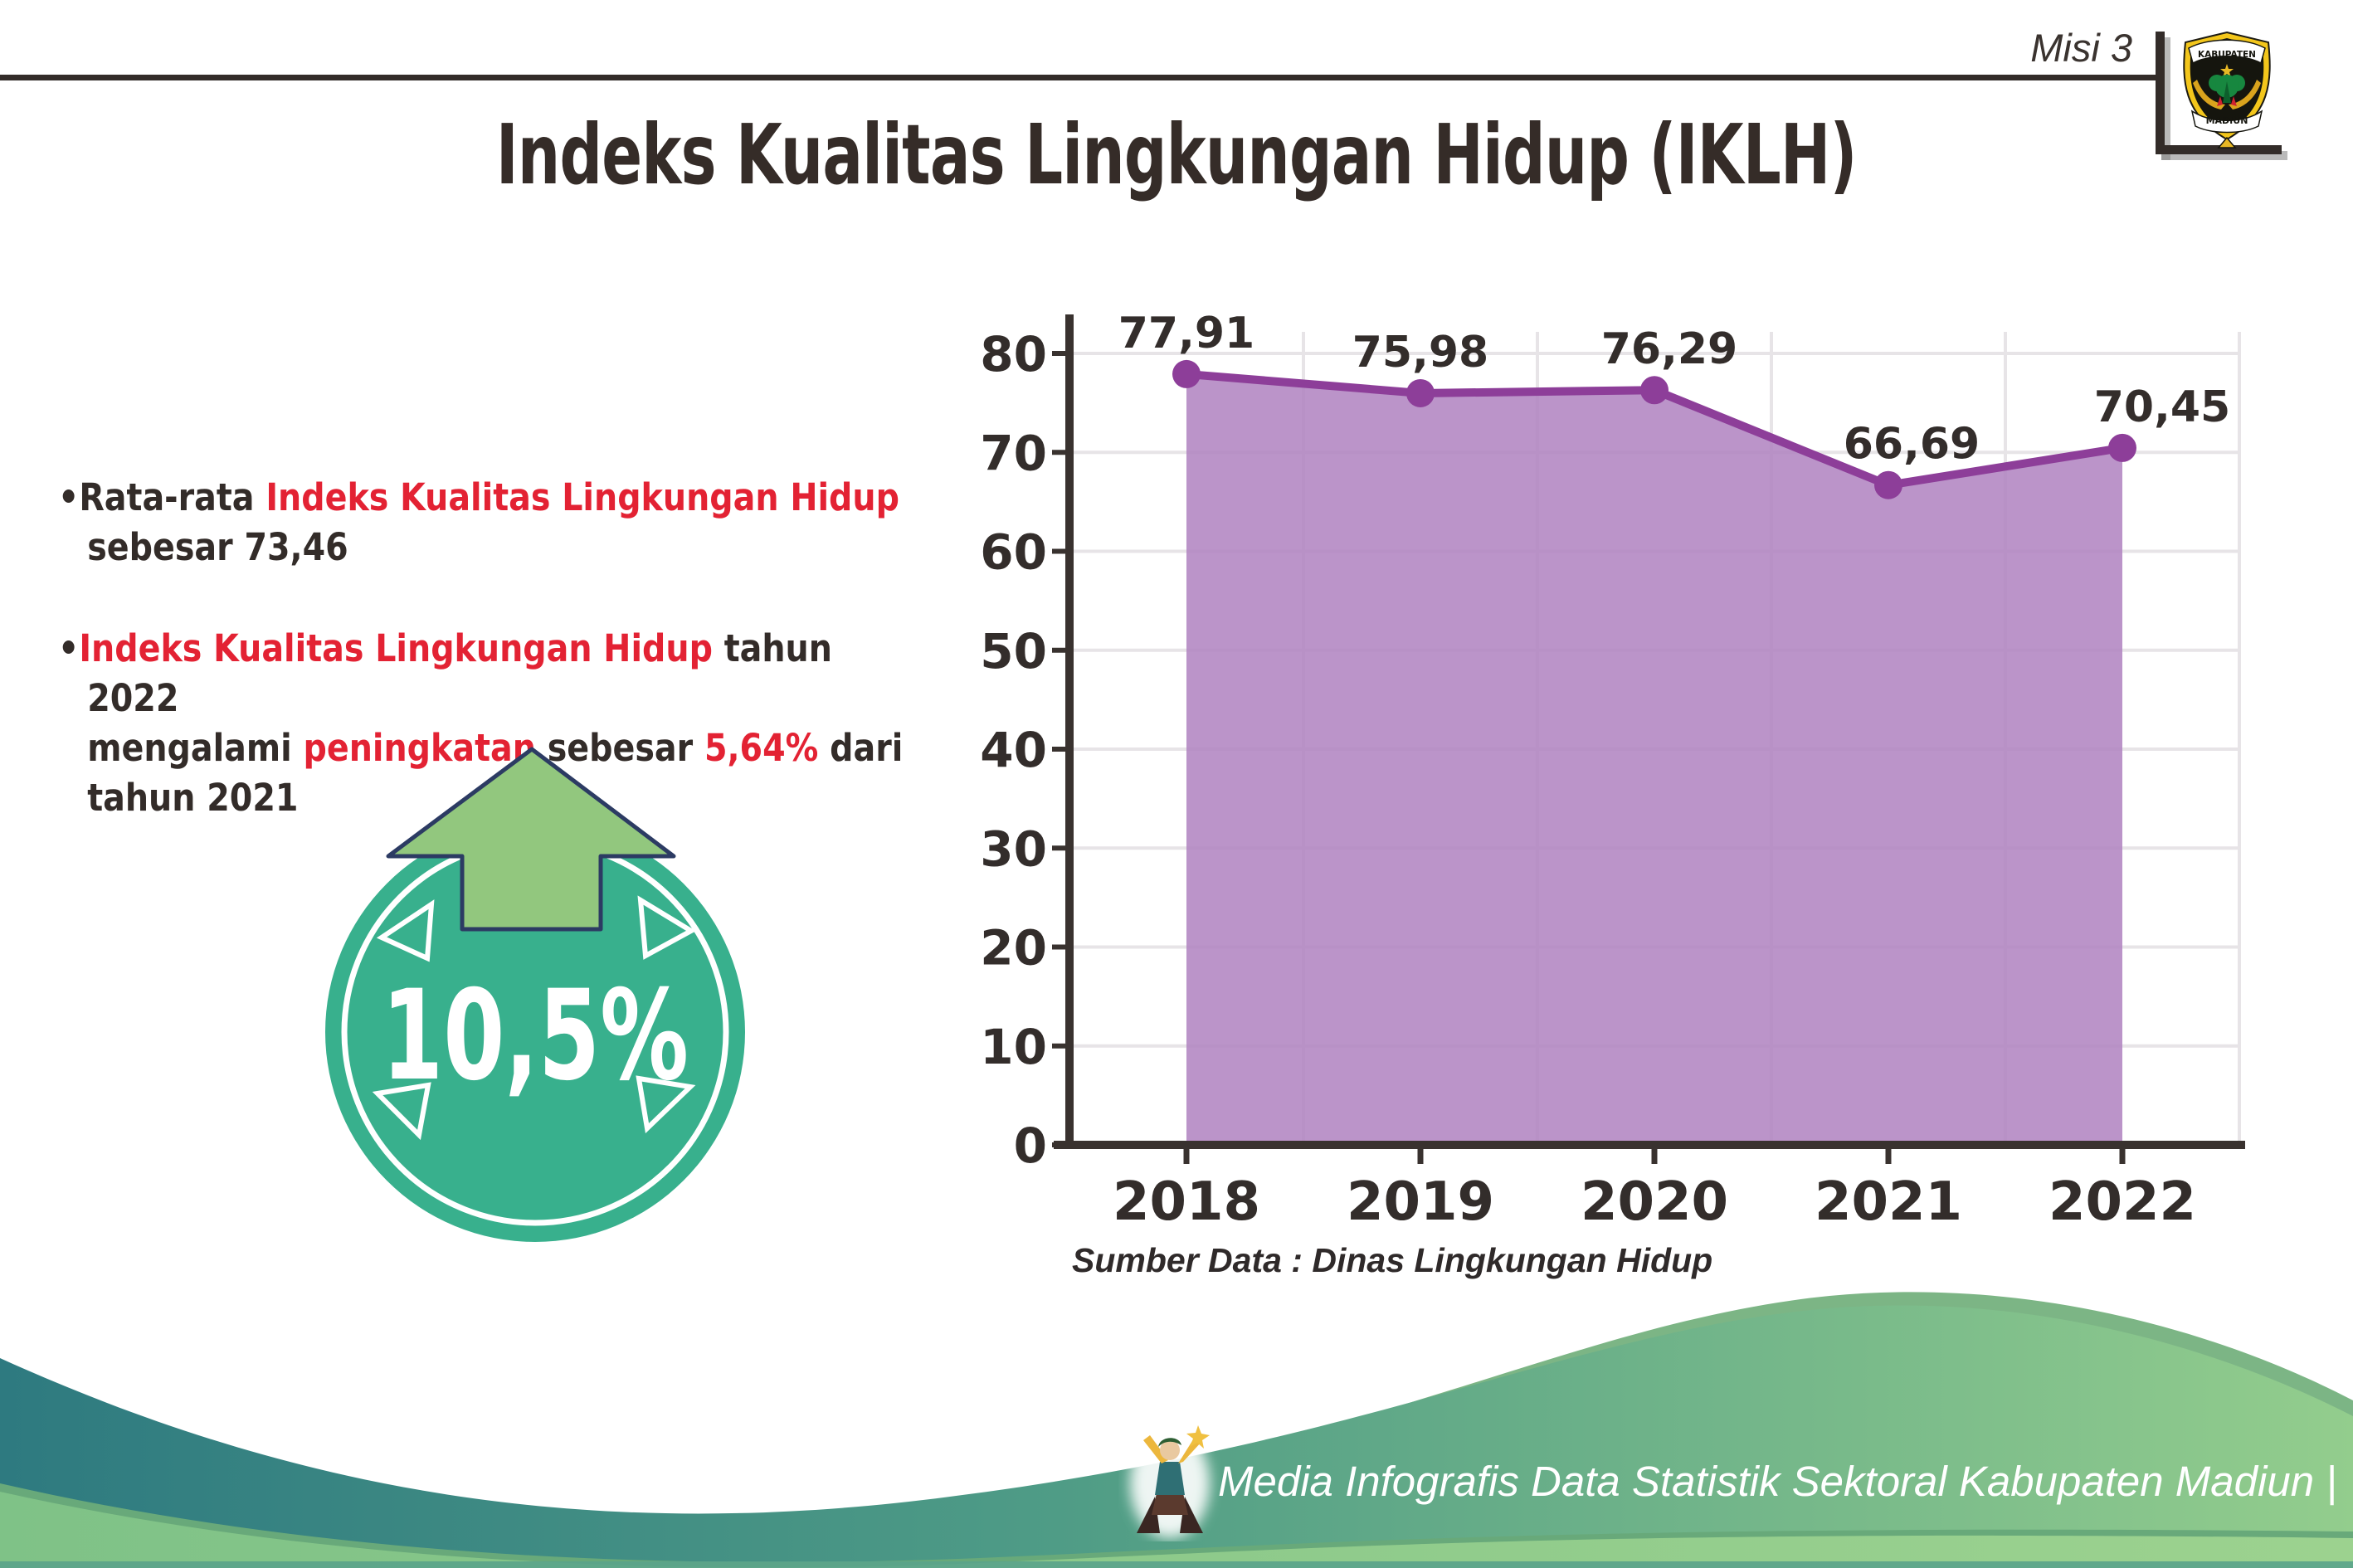  What do you see at coordinates (1013, 750) in the screenshot?
I see `y-tick-label: 40` at bounding box center [1013, 750].